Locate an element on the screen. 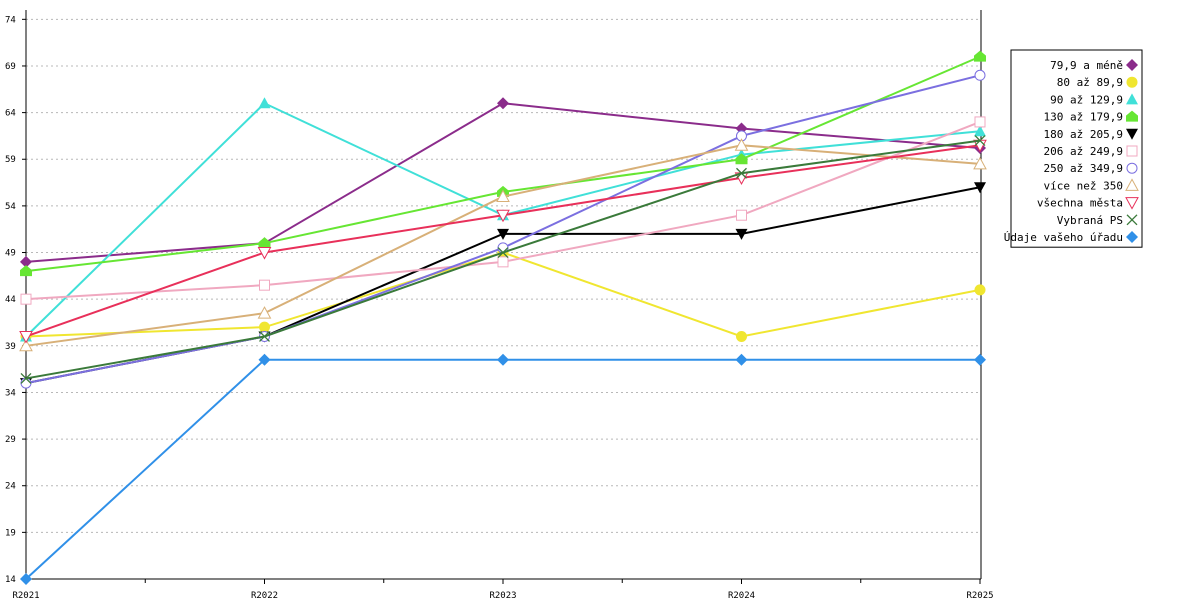 This screenshot has width=1200, height=600. x-tick-label: R2022 is located at coordinates (264, 595).